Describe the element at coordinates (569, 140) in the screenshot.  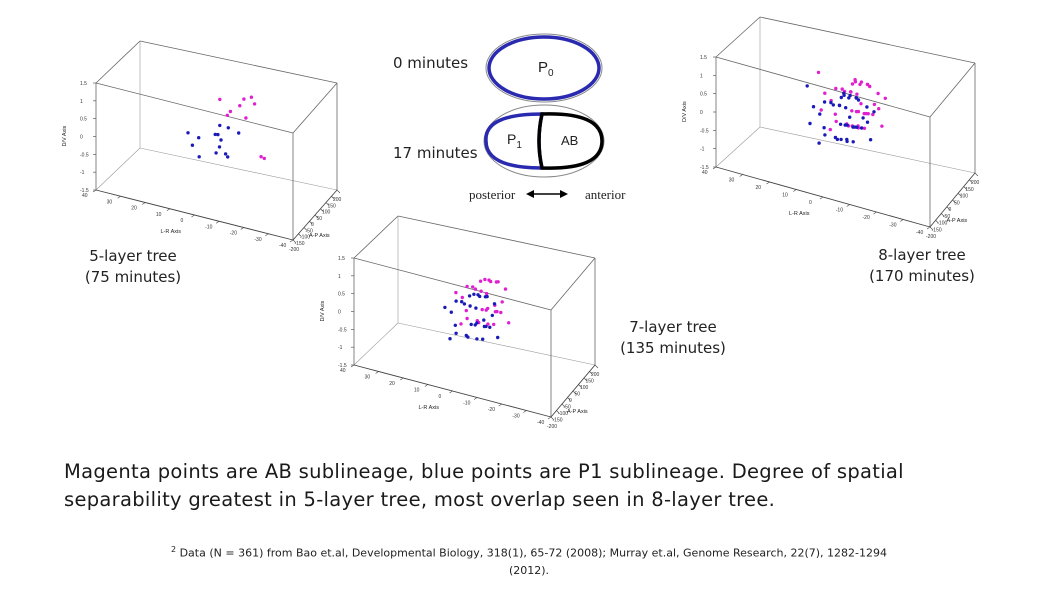
I see `ab-label: AB` at that location.